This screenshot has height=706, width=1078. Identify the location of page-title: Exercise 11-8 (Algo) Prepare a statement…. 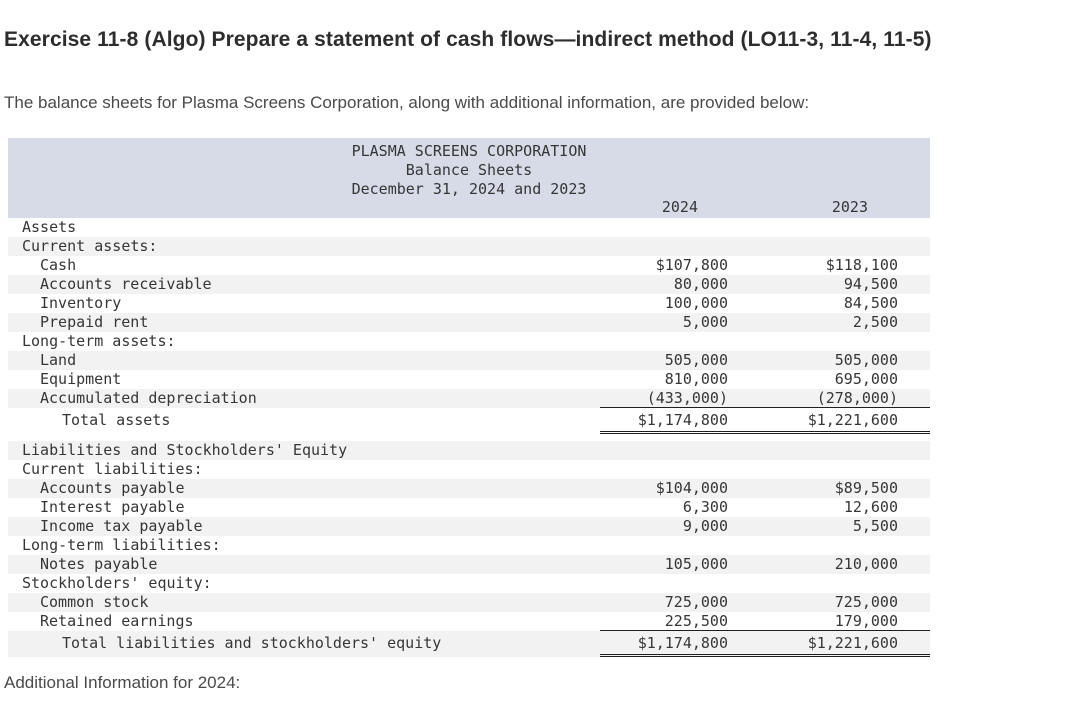
(468, 39).